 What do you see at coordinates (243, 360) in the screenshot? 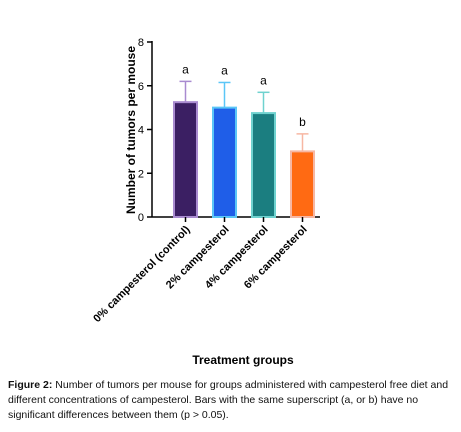
I see `x-axis-label: Treatment groups` at bounding box center [243, 360].